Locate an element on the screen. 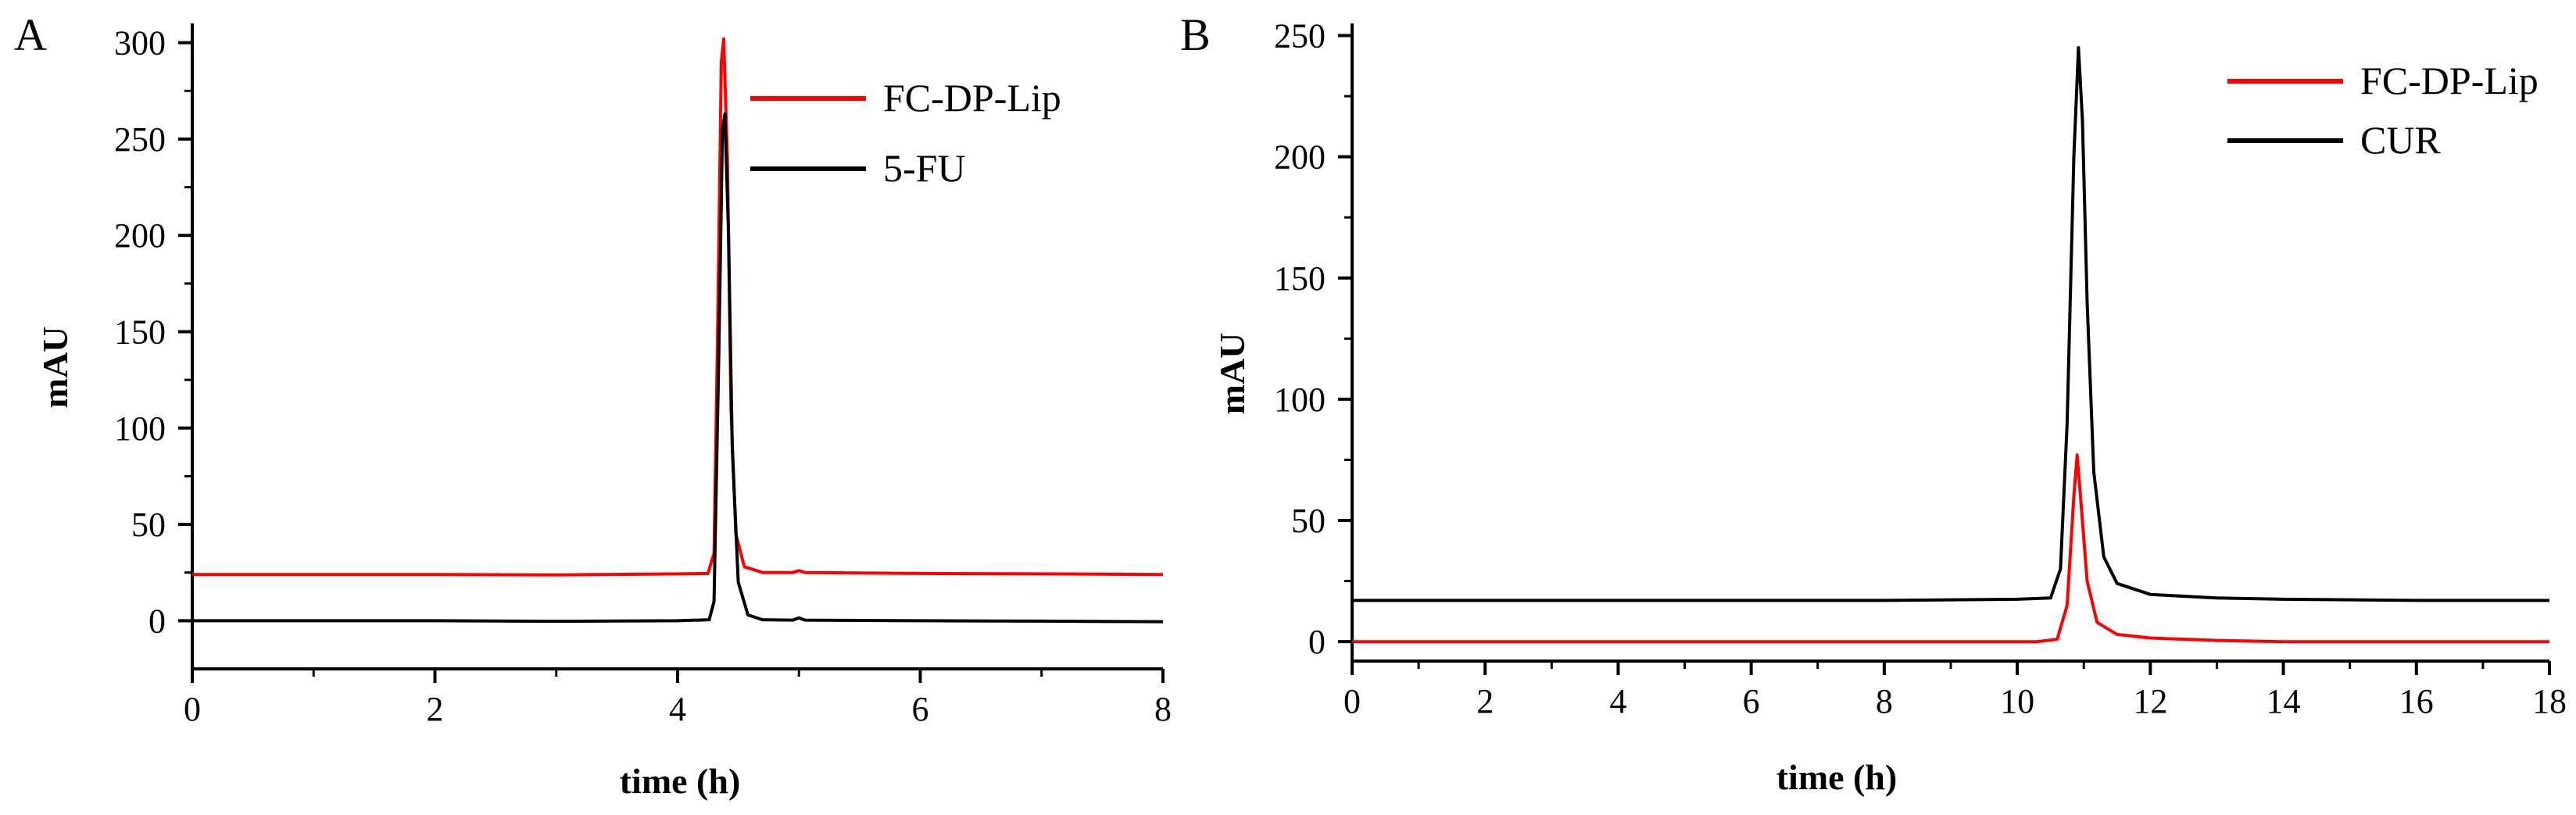  panel-b-x-tick-label: 18 is located at coordinates (2549, 701).